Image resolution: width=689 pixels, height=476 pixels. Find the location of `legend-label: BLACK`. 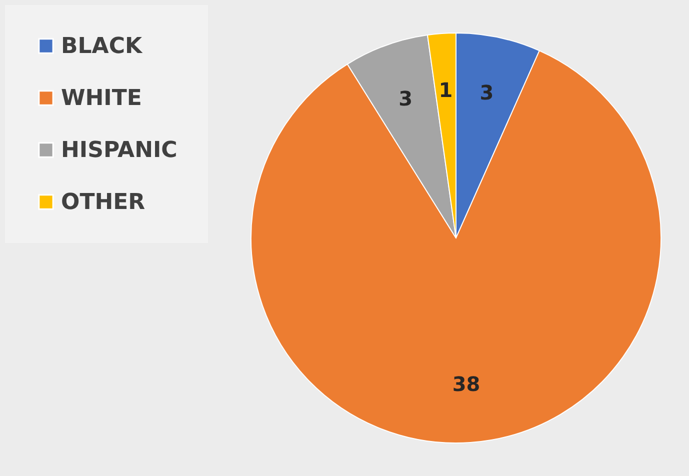

legend-label: BLACK is located at coordinates (102, 46).